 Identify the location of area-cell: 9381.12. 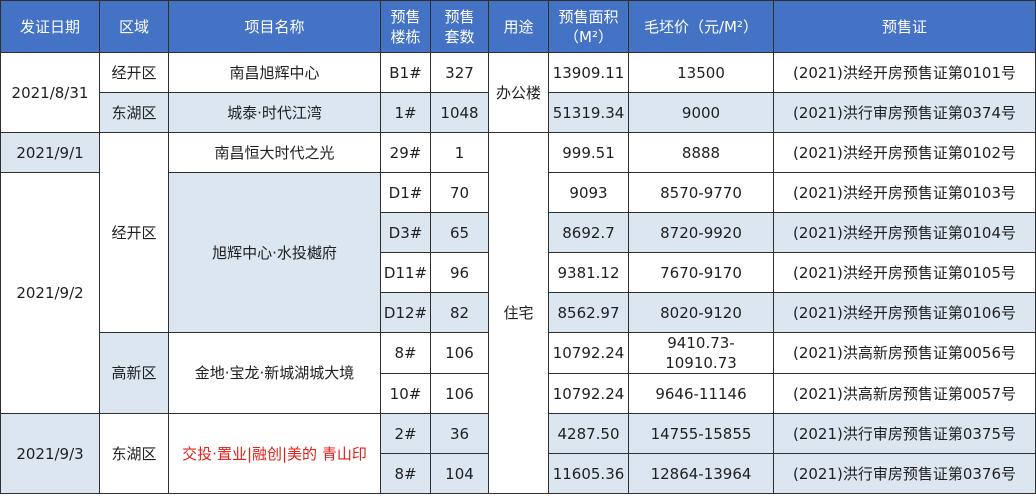
(588, 272).